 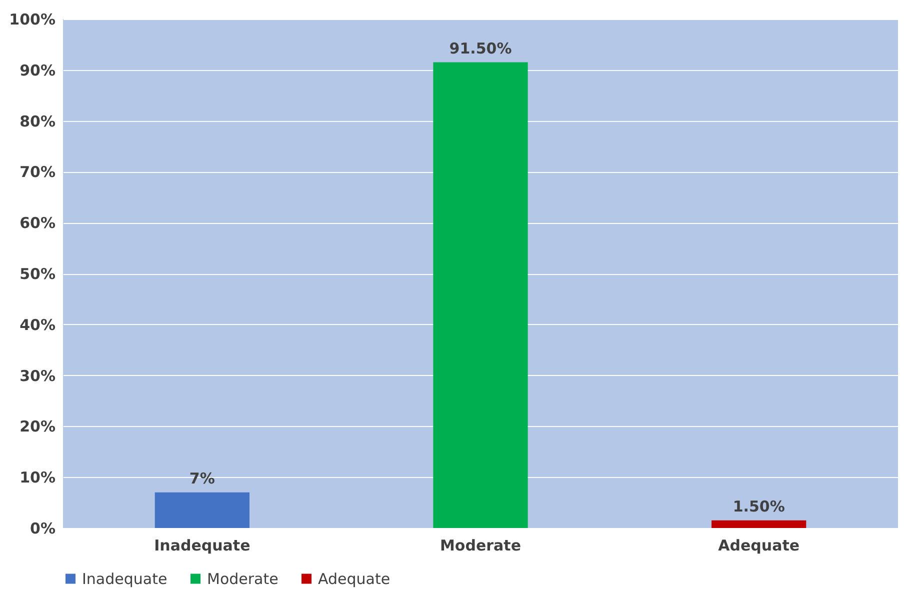 What do you see at coordinates (202, 478) in the screenshot?
I see `data-label: 7%` at bounding box center [202, 478].